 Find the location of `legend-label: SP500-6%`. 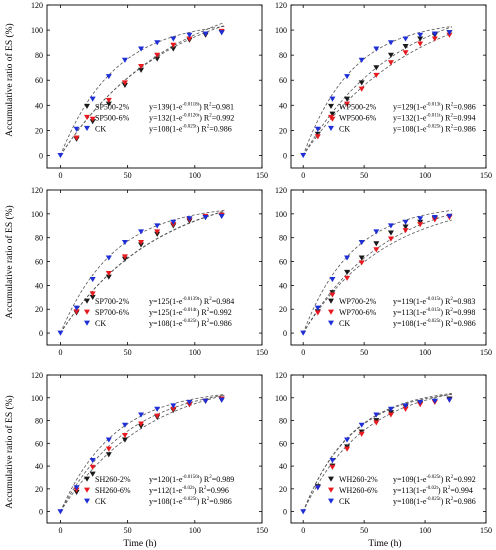

legend-label: SP500-6% is located at coordinates (112, 117).